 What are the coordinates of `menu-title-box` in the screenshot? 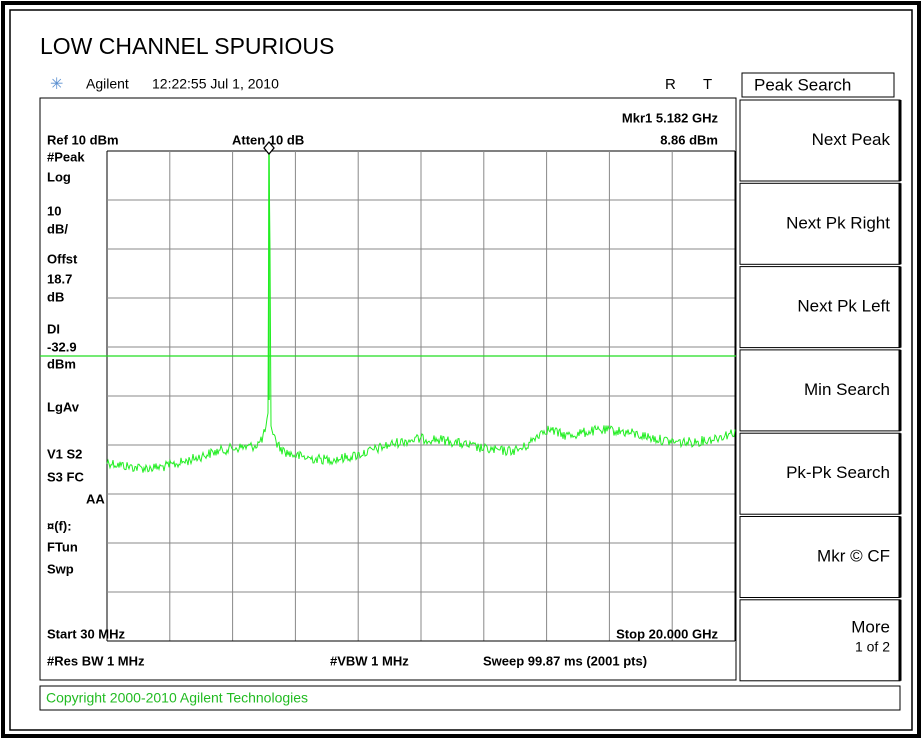 It's located at (818, 85).